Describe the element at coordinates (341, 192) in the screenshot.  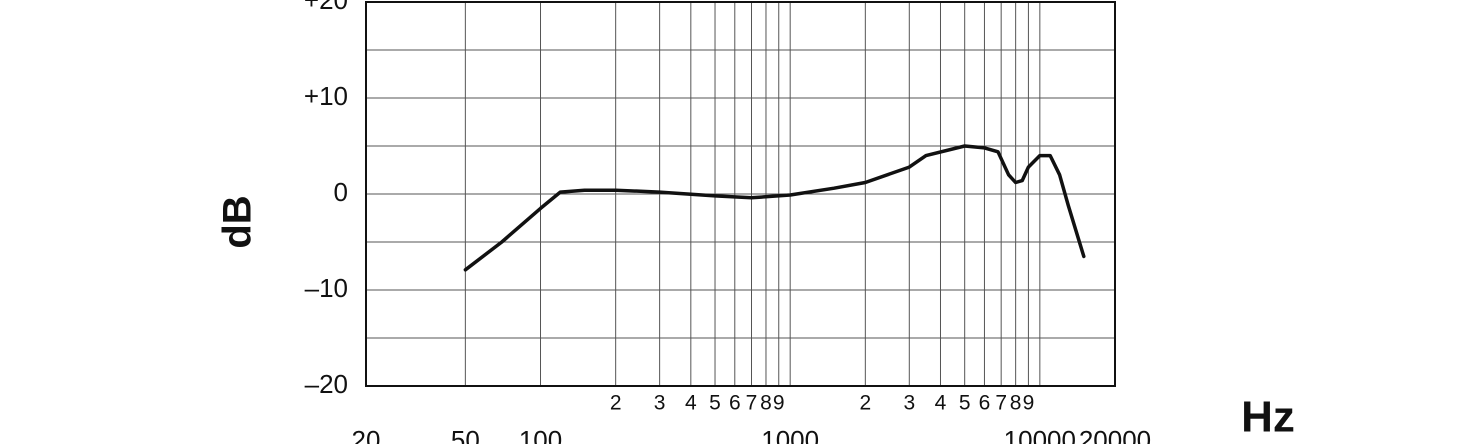
I see `y-tick-label: 0` at that location.